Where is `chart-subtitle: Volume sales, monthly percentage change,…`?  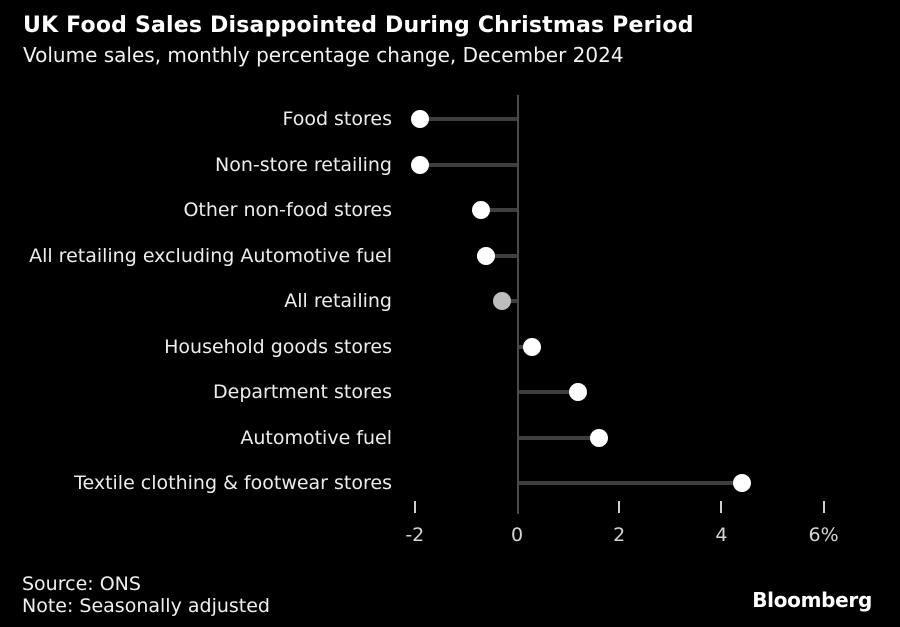 chart-subtitle: Volume sales, monthly percentage change,… is located at coordinates (323, 55).